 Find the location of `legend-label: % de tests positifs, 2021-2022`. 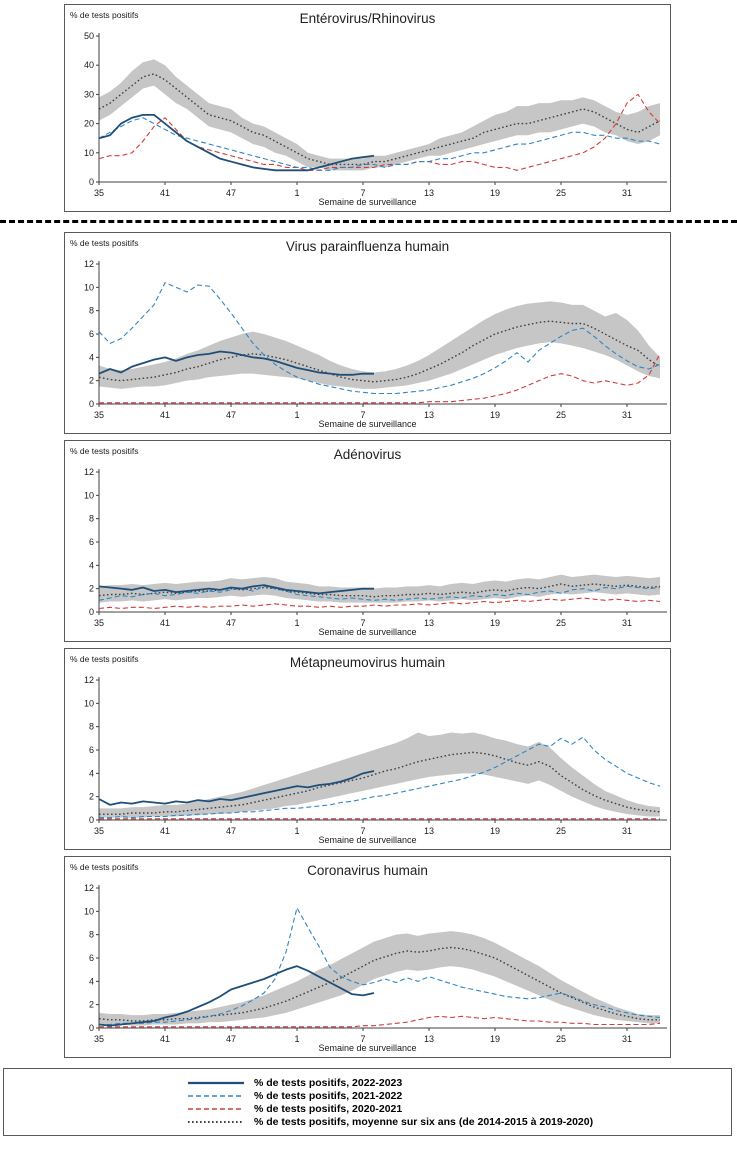

legend-label: % de tests positifs, 2021-2022 is located at coordinates (328, 1096).